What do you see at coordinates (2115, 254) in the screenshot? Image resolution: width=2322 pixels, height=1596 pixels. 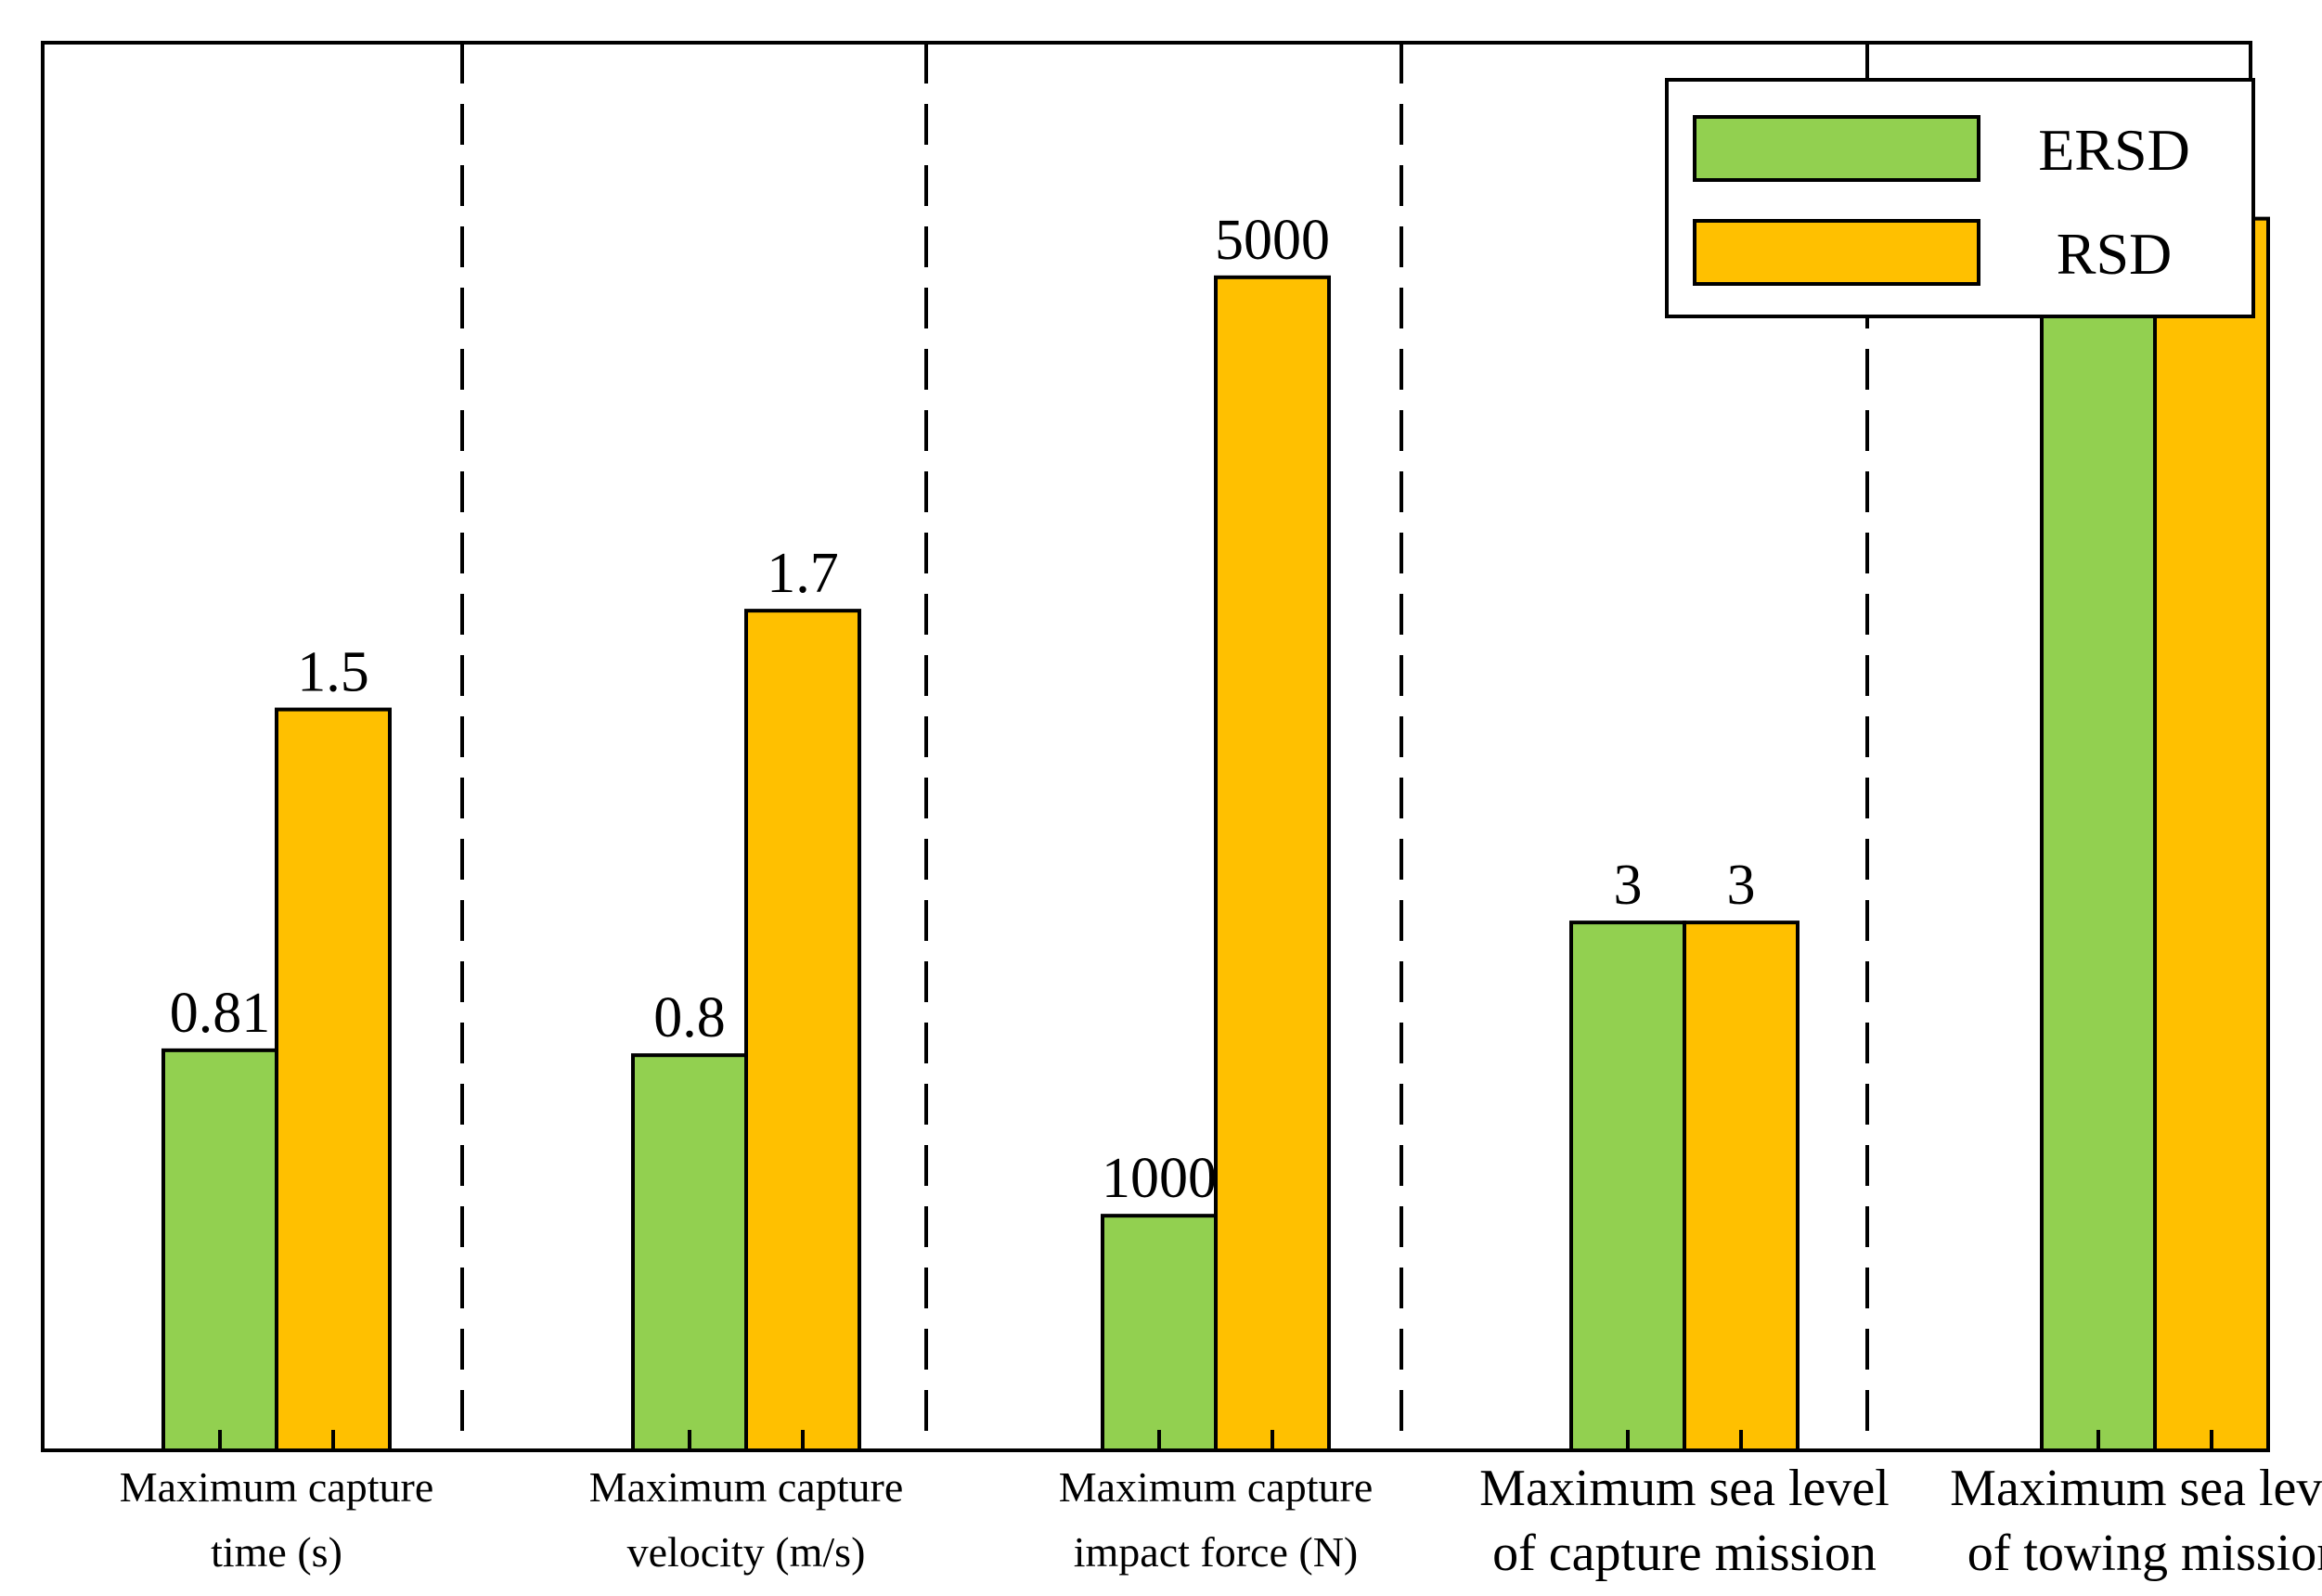 I see `legend-label-rsd: RSD` at bounding box center [2115, 254].